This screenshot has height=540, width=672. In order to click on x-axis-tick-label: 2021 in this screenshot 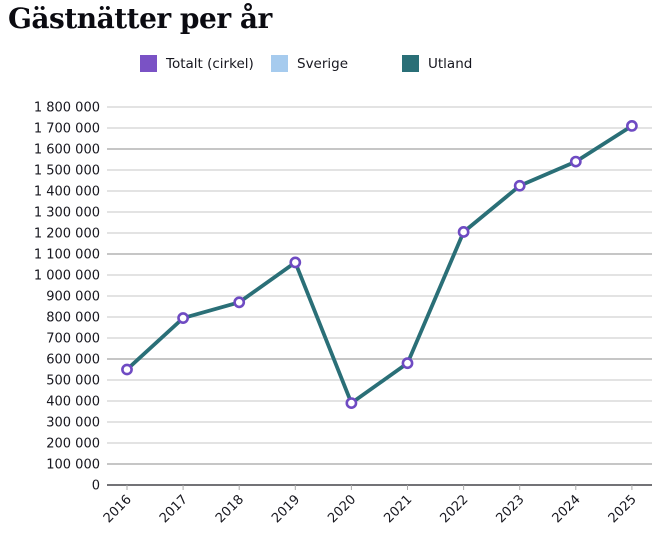, I will do `click(398, 509)`.